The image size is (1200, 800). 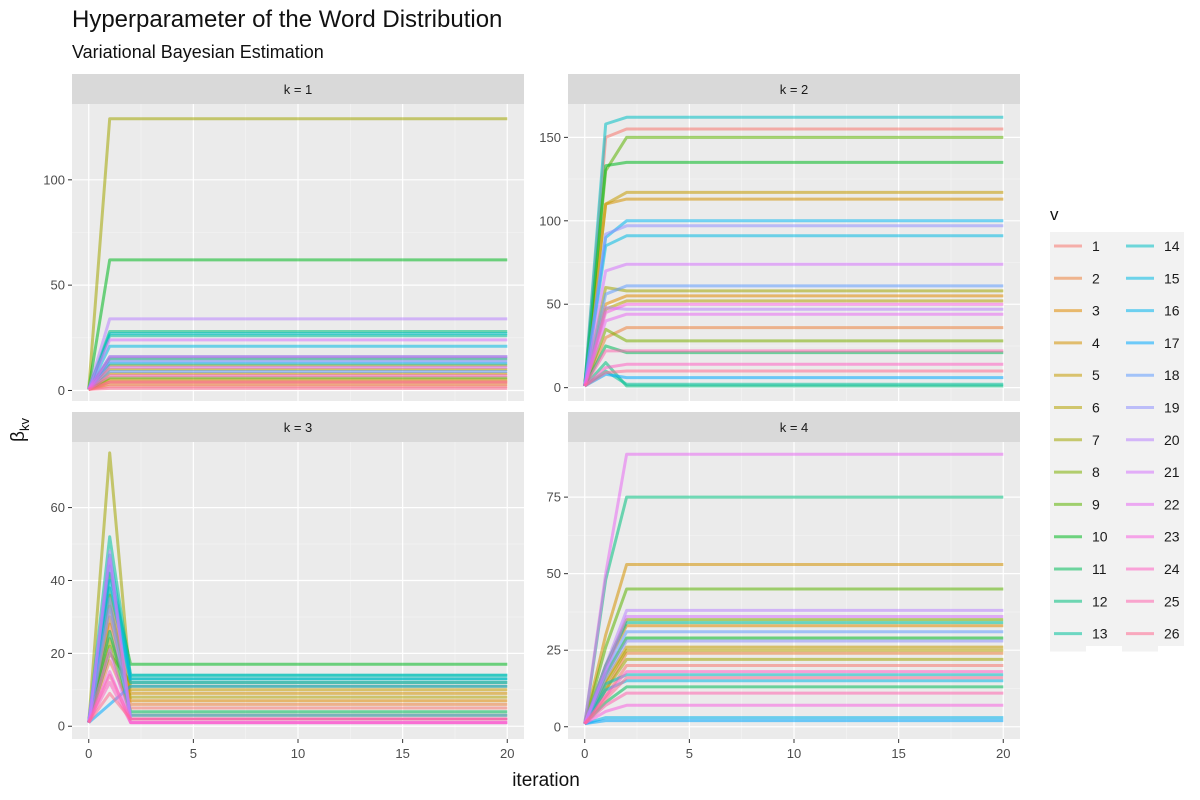 What do you see at coordinates (1100, 634) in the screenshot?
I see `legend-label: 13` at bounding box center [1100, 634].